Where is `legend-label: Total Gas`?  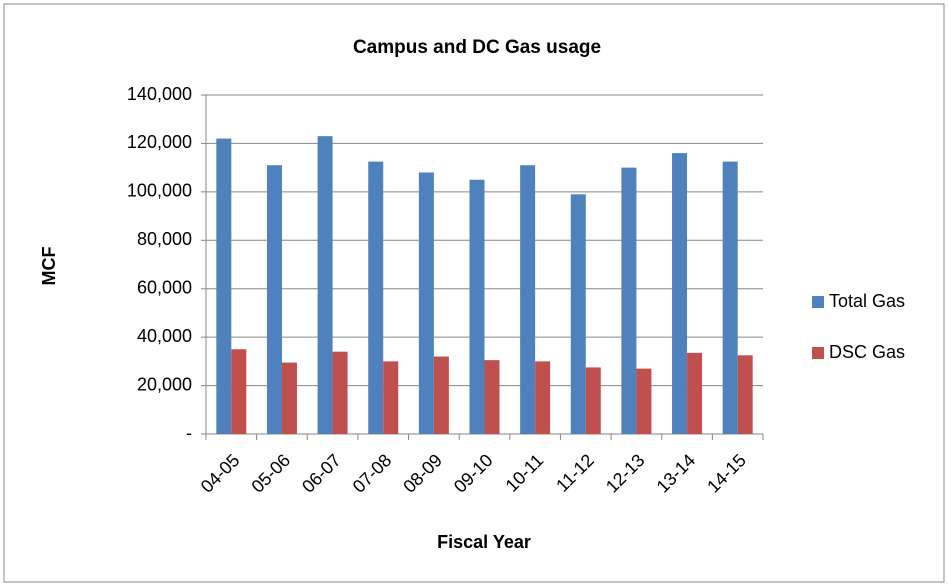
legend-label: Total Gas is located at coordinates (867, 301).